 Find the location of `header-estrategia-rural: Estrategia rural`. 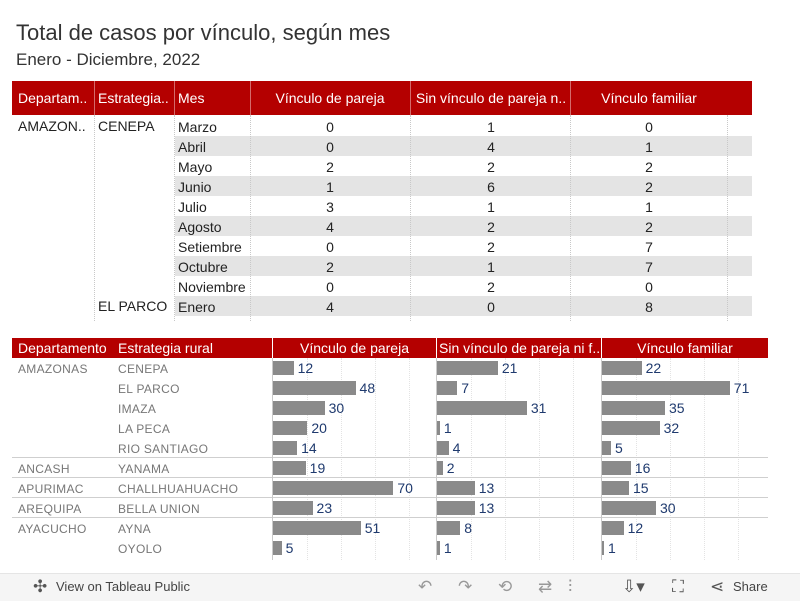

header-estrategia-rural: Estrategia rural is located at coordinates (165, 348).